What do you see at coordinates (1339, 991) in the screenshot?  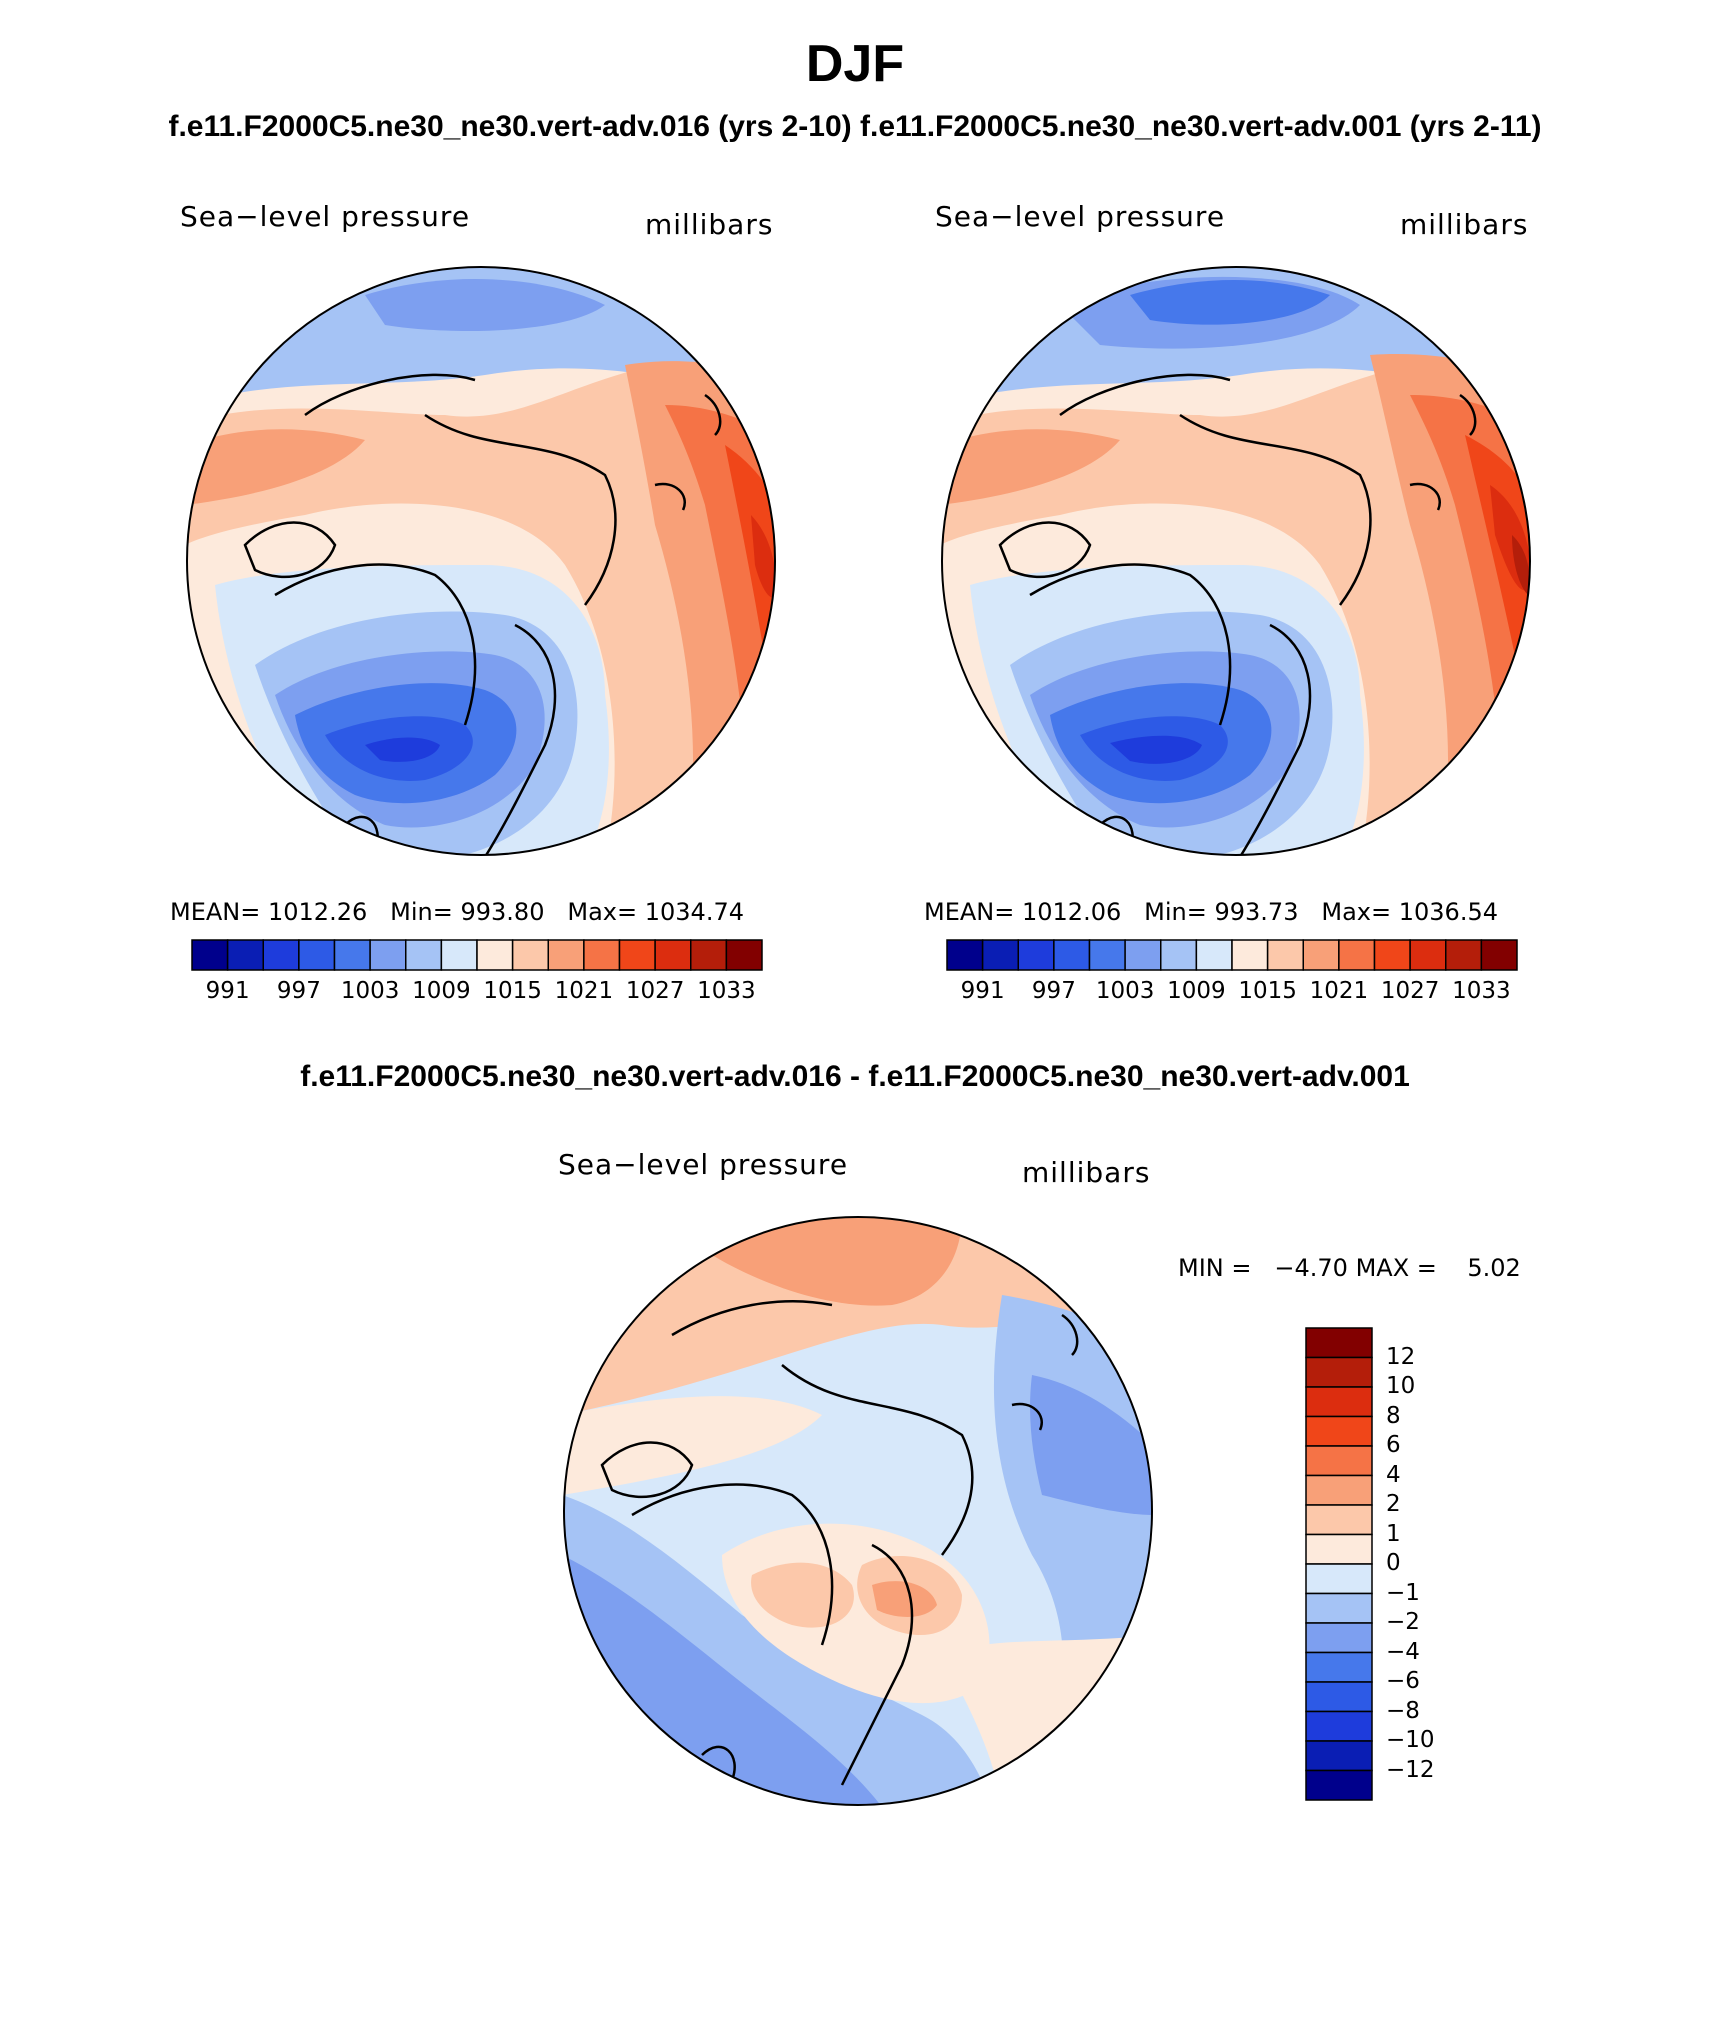 I see `colorbar-tick-label: 1021` at bounding box center [1339, 991].